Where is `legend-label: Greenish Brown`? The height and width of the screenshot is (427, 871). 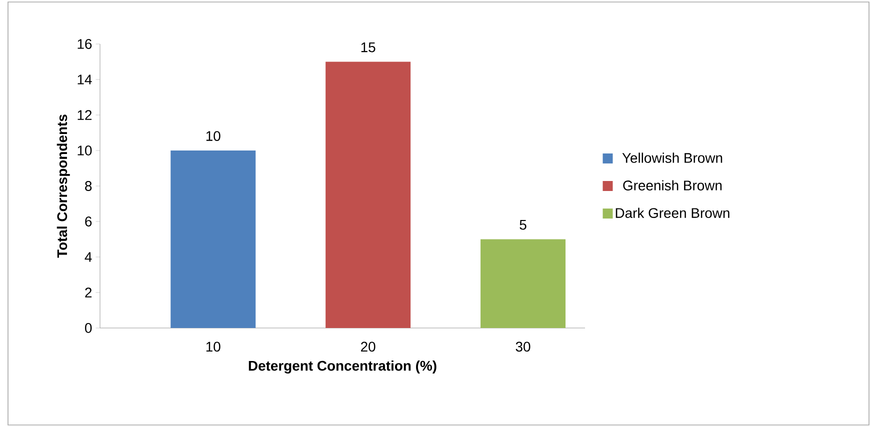
legend-label: Greenish Brown is located at coordinates (672, 185).